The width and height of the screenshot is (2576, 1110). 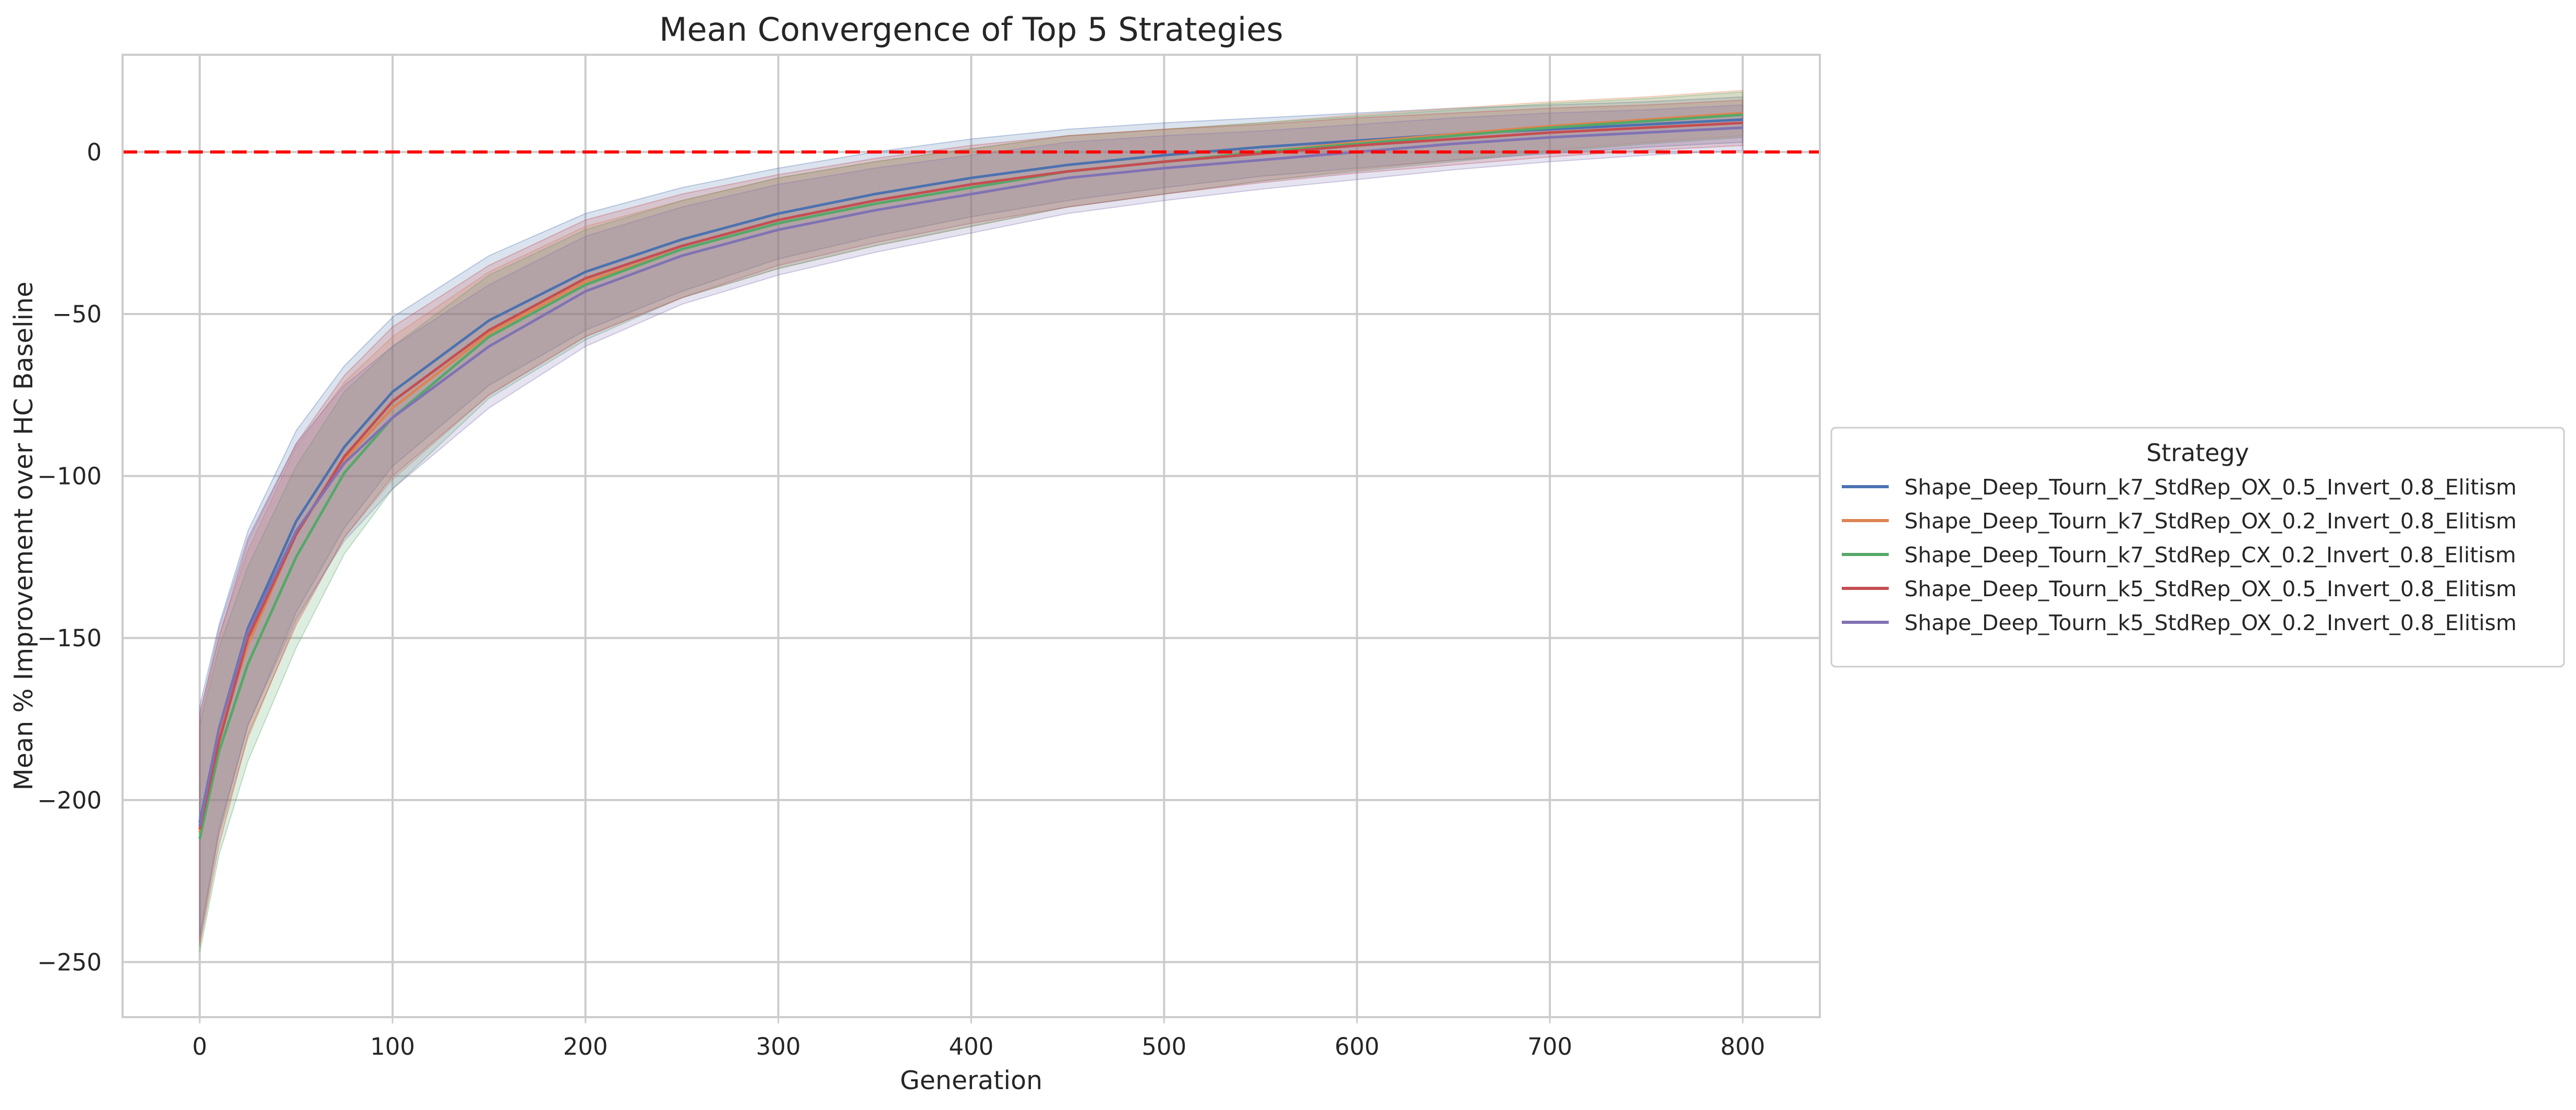 What do you see at coordinates (1163, 1046) in the screenshot?
I see `x-tick-label: 500` at bounding box center [1163, 1046].